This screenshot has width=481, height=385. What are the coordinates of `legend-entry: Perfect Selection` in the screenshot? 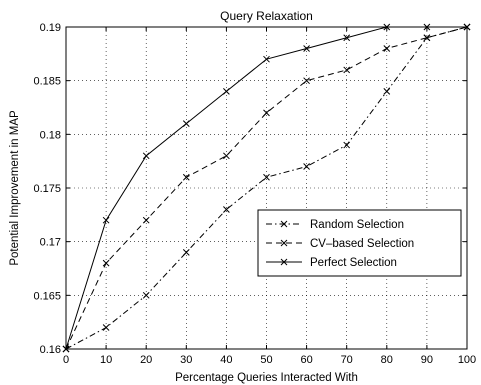 It's located at (331, 263).